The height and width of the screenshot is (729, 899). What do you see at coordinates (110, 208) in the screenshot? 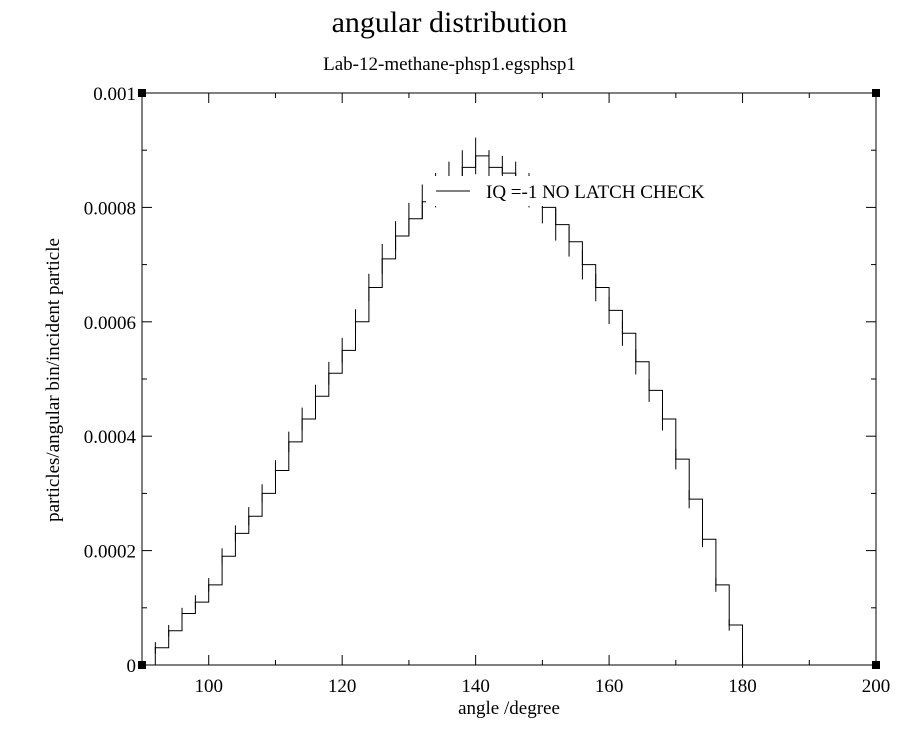
I see `y-tick-label: 0.0008` at bounding box center [110, 208].